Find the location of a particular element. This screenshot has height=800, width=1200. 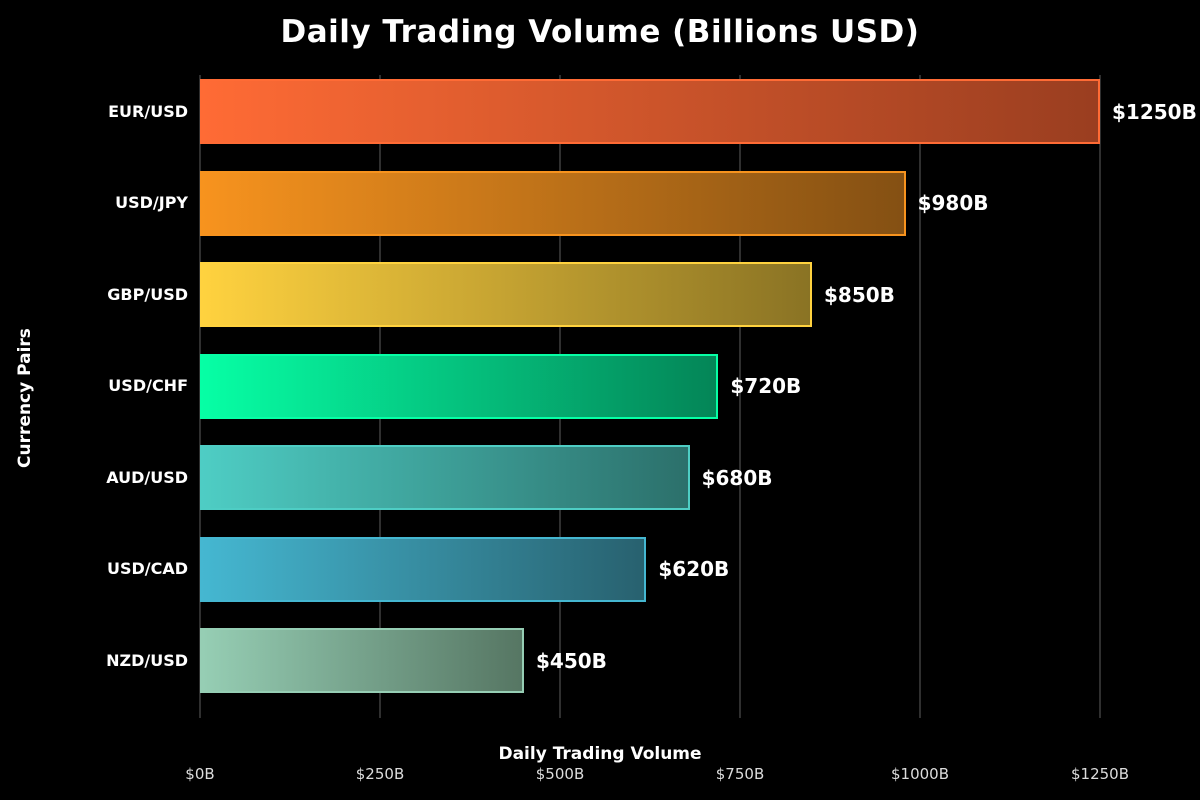

category-label: GBP/USD is located at coordinates (147, 294).